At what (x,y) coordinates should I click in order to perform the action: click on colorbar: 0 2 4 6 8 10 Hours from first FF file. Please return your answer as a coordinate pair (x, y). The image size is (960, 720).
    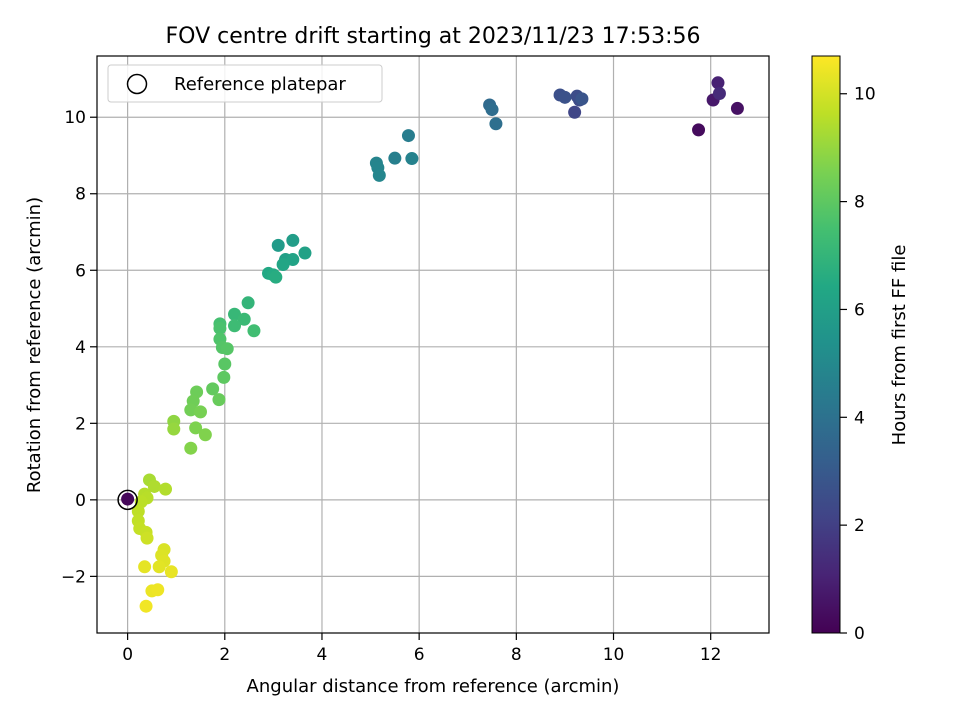
    Looking at the image, I should click on (860, 349).